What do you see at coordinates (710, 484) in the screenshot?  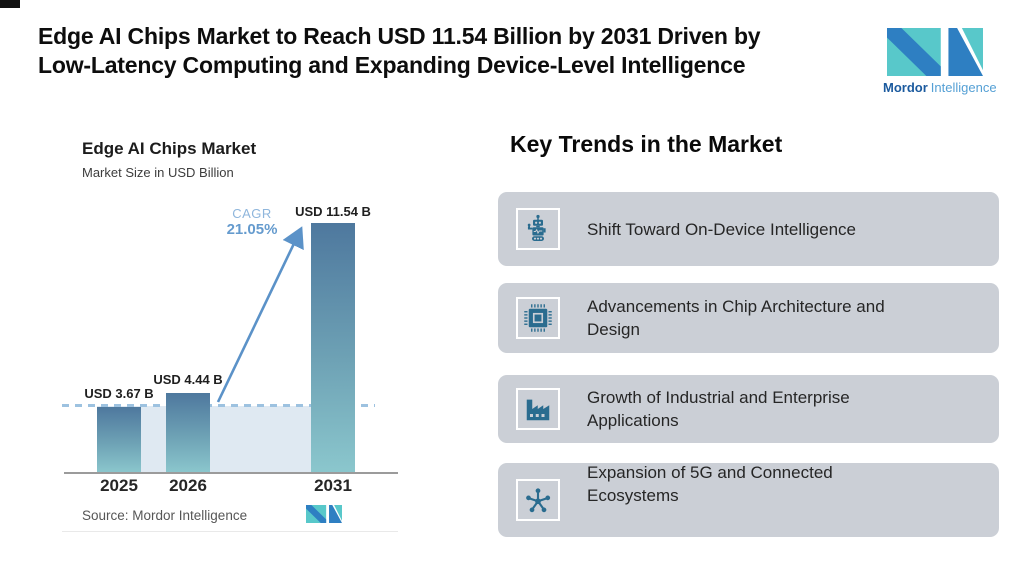 I see `trend-label: Expansion of 5G and Connected Ecosystems` at bounding box center [710, 484].